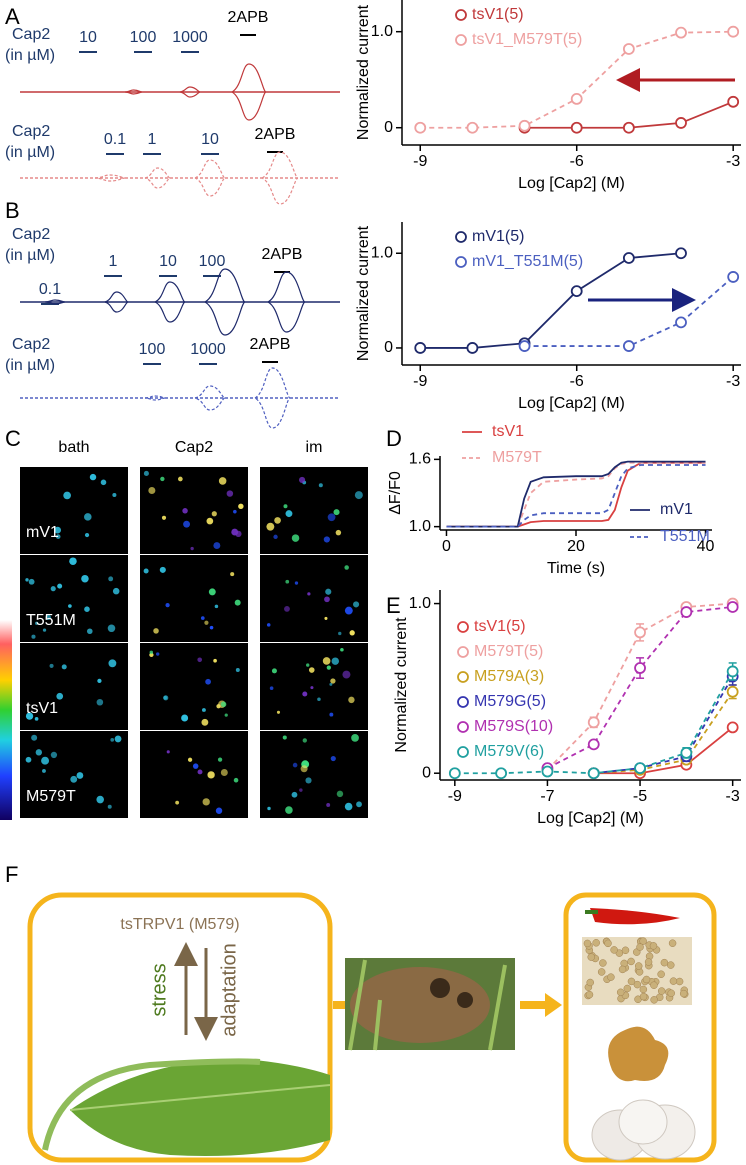  I want to click on row-label: M579T, so click(51, 796).